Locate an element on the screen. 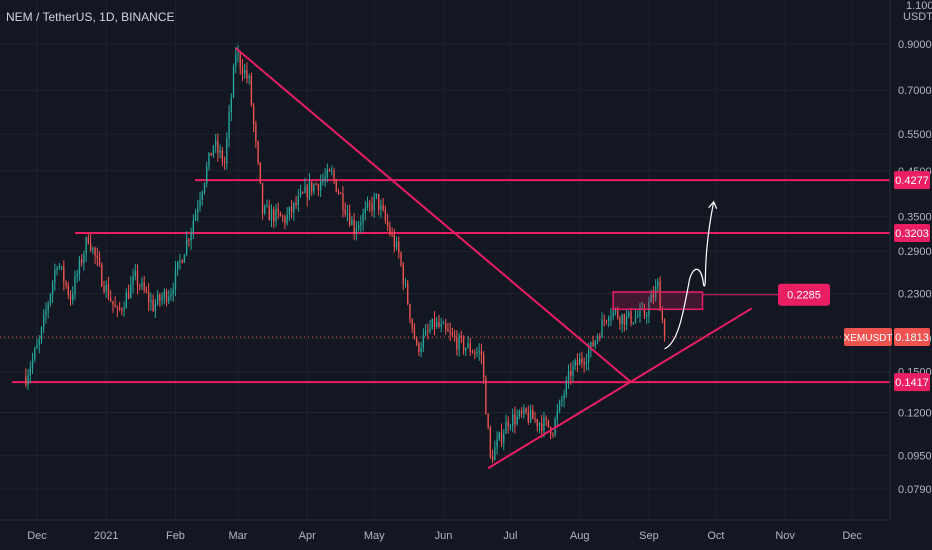 This screenshot has width=932, height=550. time-tick-label: Nov is located at coordinates (785, 536).